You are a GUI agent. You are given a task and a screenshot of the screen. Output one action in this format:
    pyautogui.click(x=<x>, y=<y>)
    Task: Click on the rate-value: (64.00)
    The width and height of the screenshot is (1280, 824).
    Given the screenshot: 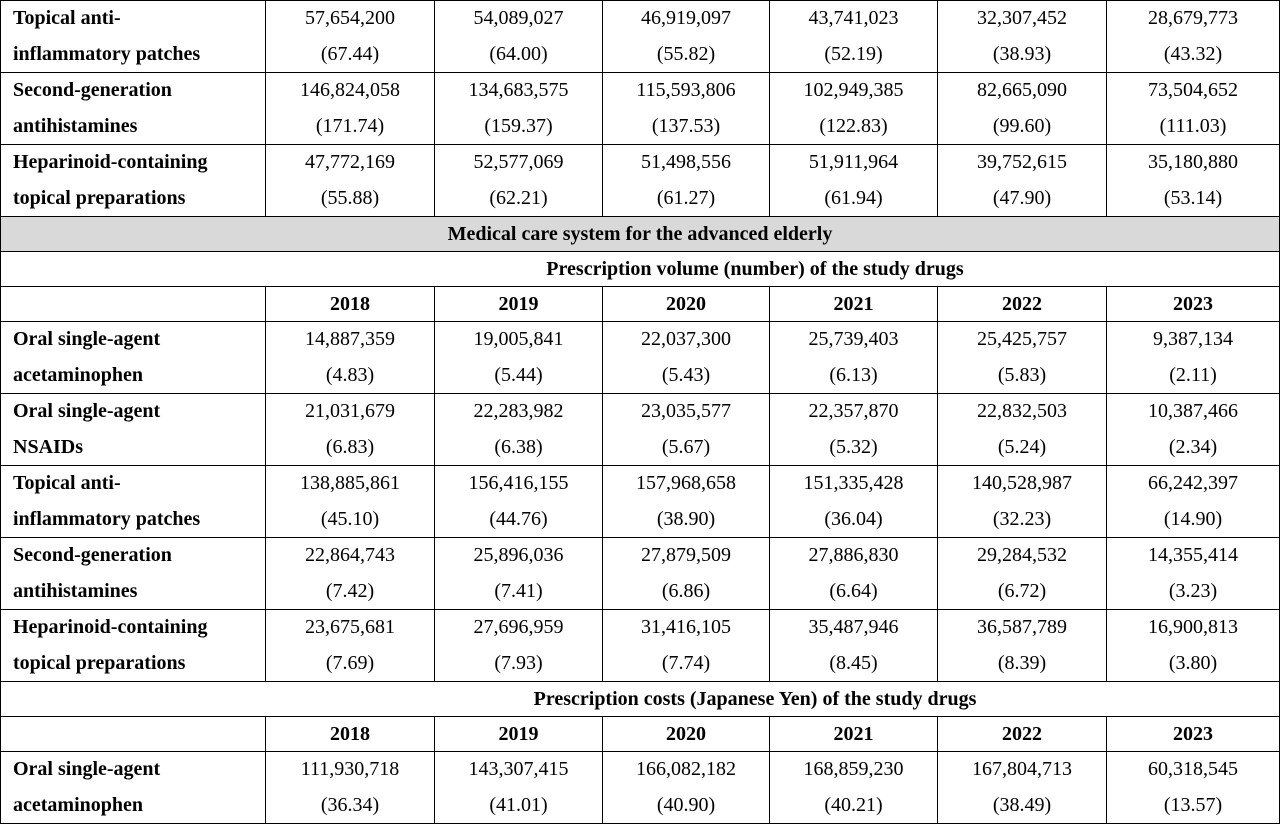 What is the action you would take?
    pyautogui.click(x=518, y=53)
    